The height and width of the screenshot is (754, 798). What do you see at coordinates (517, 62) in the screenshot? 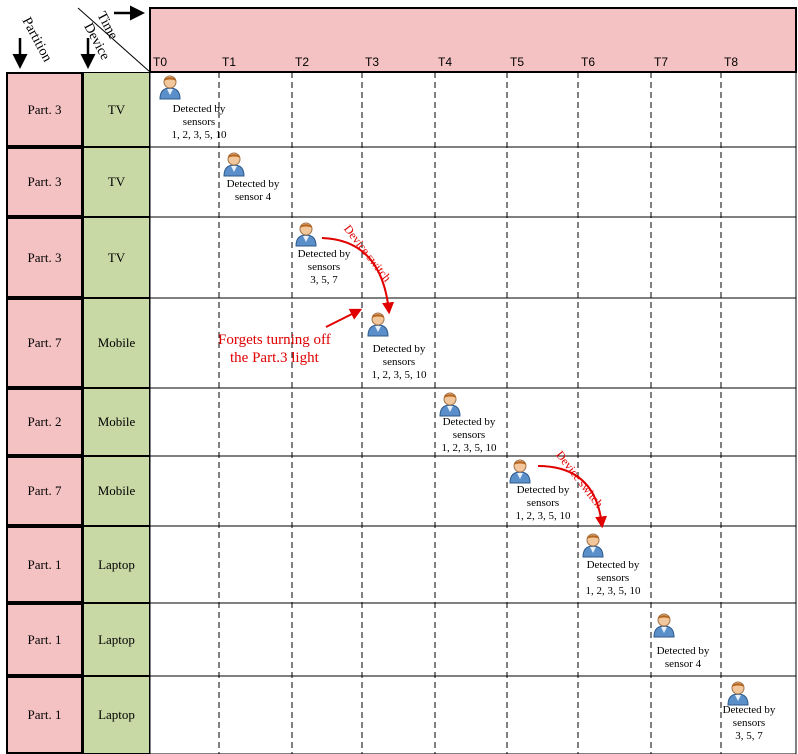
I see `time-tick-t5: T5` at bounding box center [517, 62].